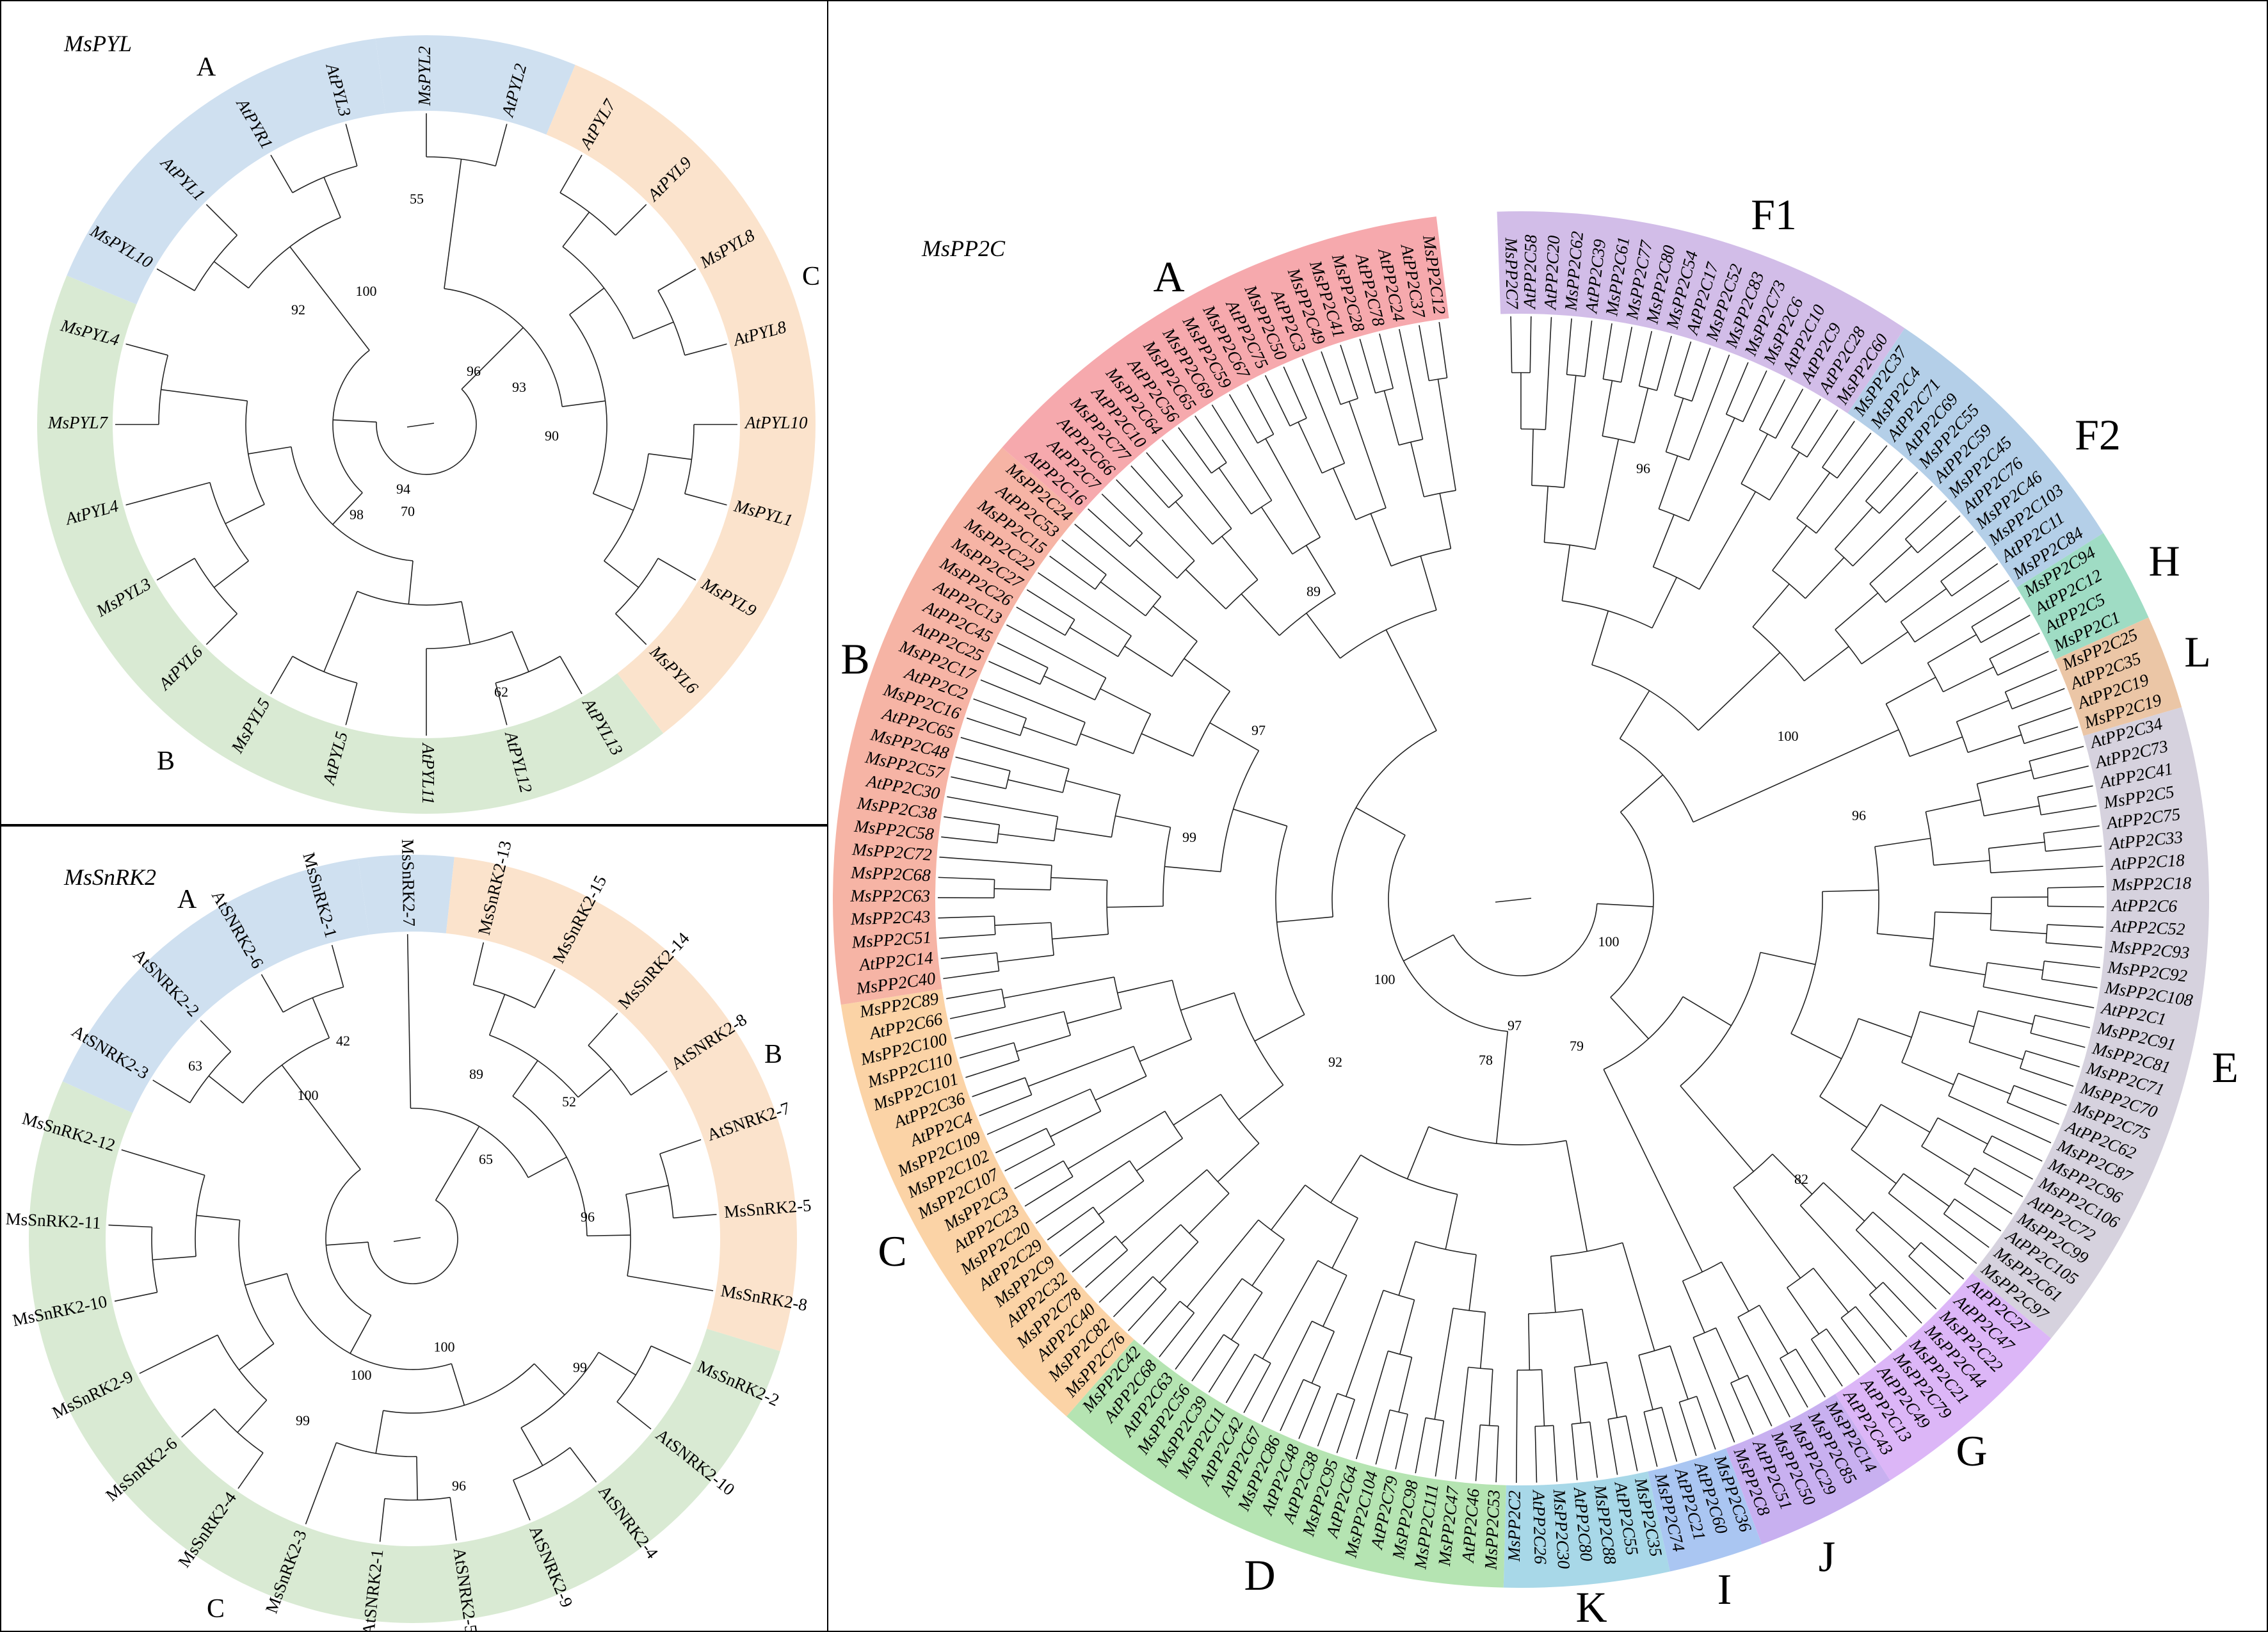 This screenshot has width=2268, height=1632. Describe the element at coordinates (476, 1074) in the screenshot. I see `bootstrap-value: 89` at that location.